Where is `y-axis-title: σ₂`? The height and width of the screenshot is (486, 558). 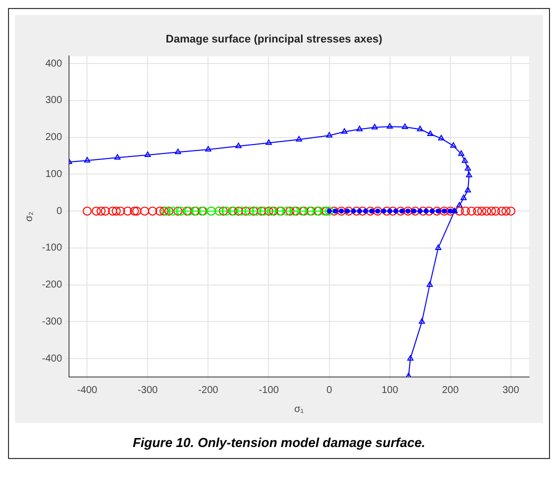 y-axis-title: σ₂ is located at coordinates (29, 216).